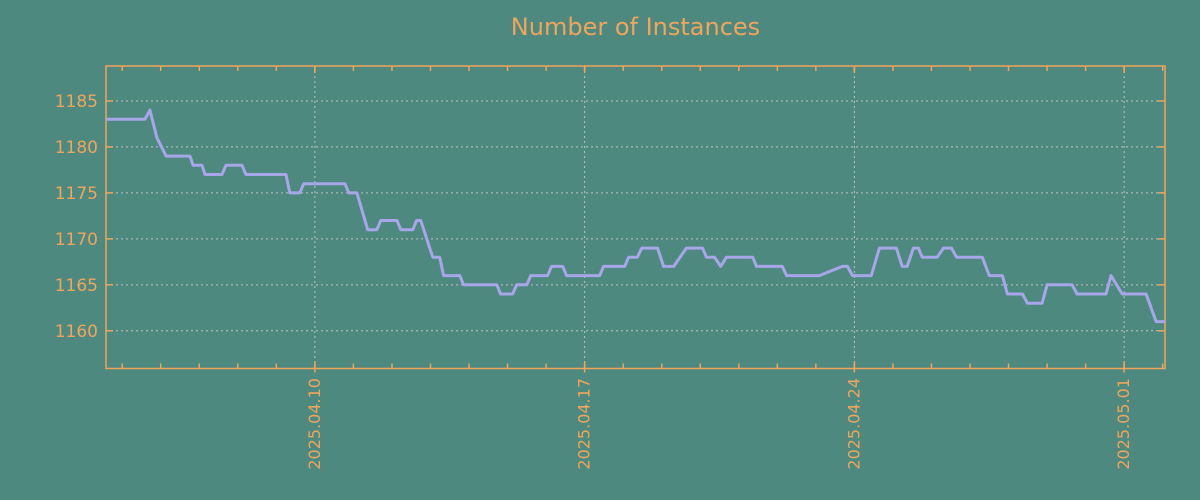 This screenshot has height=500, width=1200. What do you see at coordinates (584, 424) in the screenshot?
I see `x-axis-tick-label: 2025.04.17` at bounding box center [584, 424].